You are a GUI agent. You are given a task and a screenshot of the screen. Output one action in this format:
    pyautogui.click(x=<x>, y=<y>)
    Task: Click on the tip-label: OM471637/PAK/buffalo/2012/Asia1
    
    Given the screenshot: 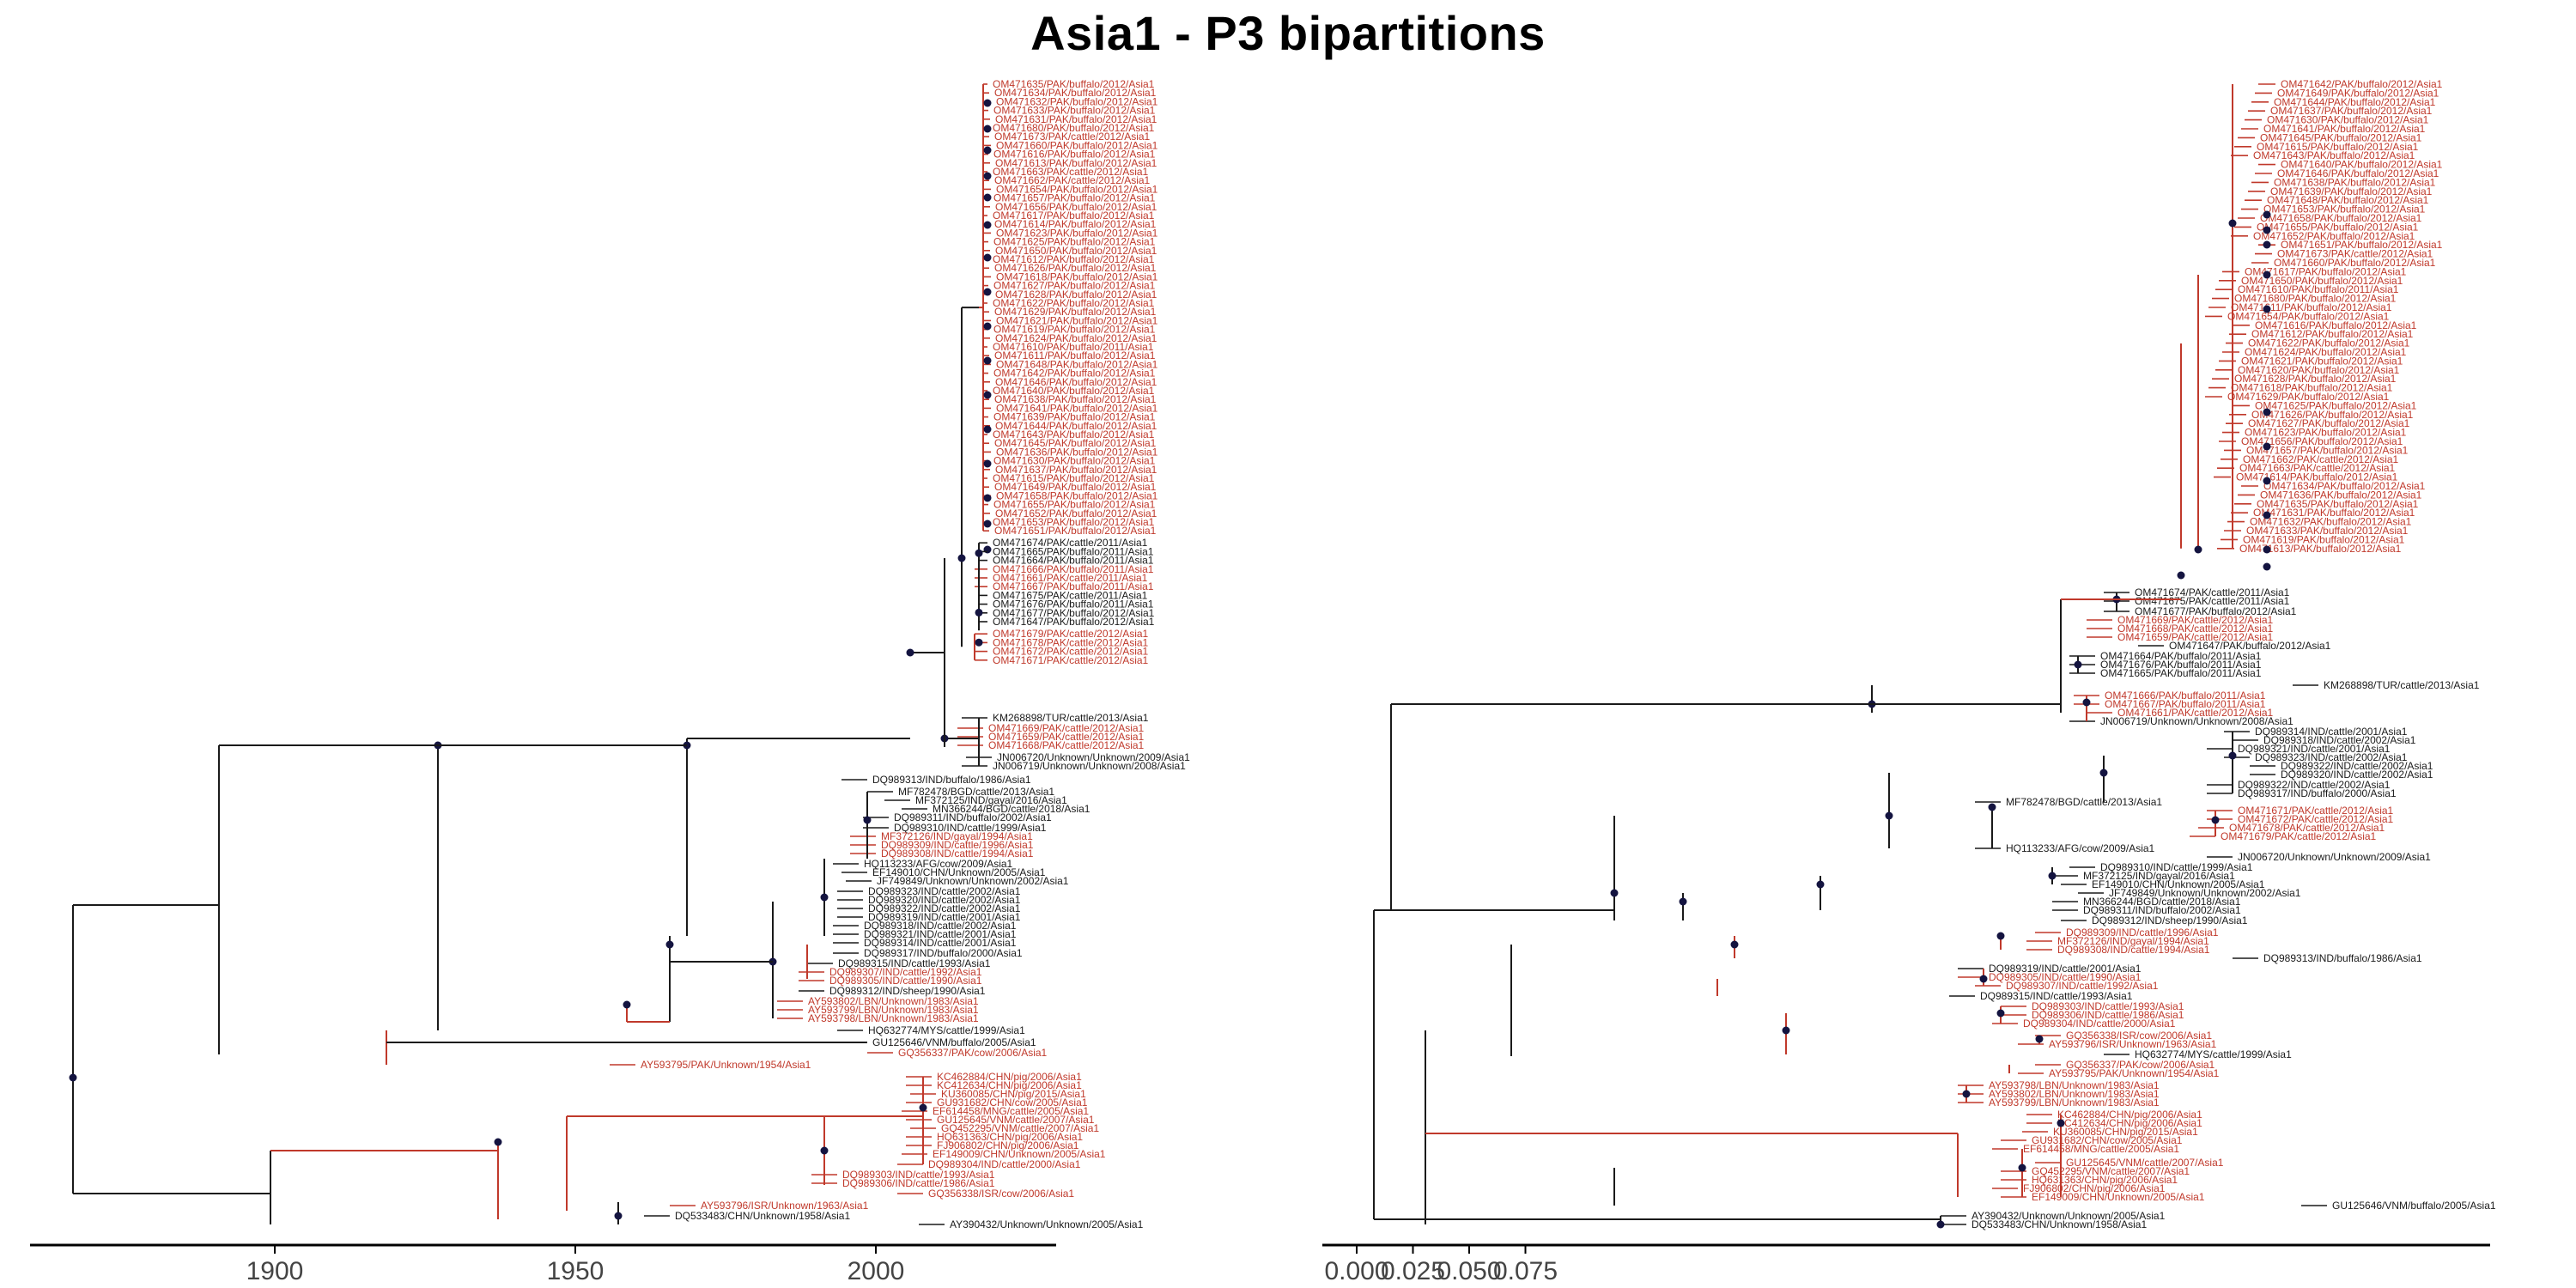 What is the action you would take?
    pyautogui.click(x=2351, y=111)
    